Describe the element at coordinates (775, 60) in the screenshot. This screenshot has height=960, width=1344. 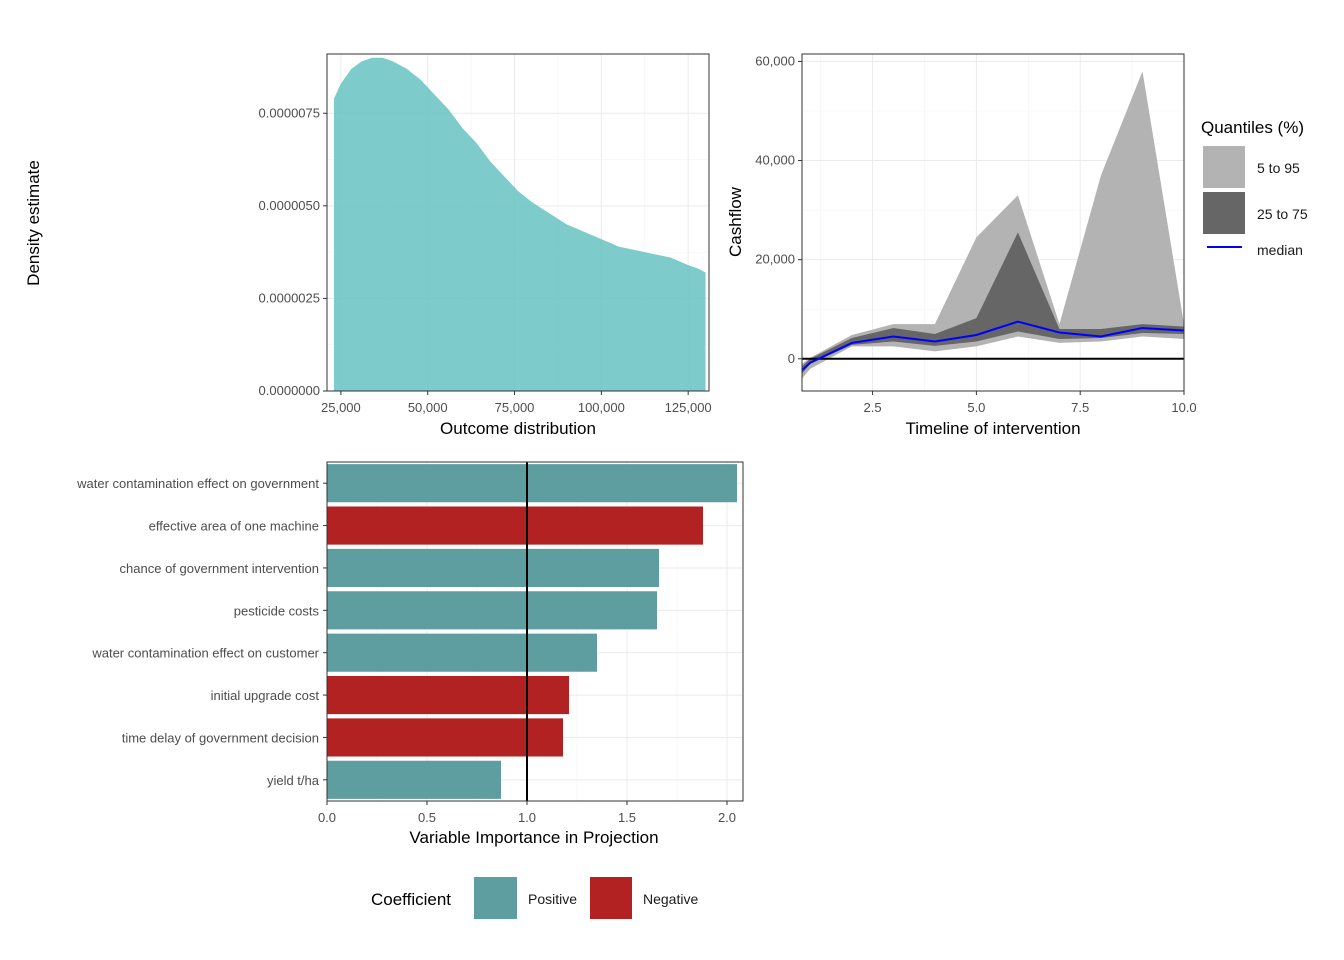
I see `cashflow-y-tick-label: 60,000` at that location.